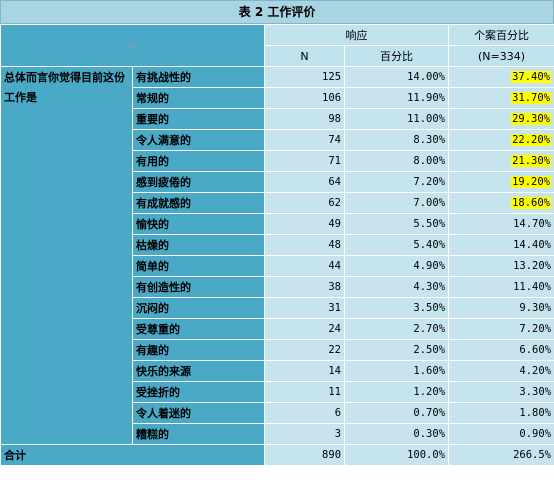 Image resolution: width=554 pixels, height=489 pixels. What do you see at coordinates (397, 182) in the screenshot?
I see `row-percent: 7.20%` at bounding box center [397, 182].